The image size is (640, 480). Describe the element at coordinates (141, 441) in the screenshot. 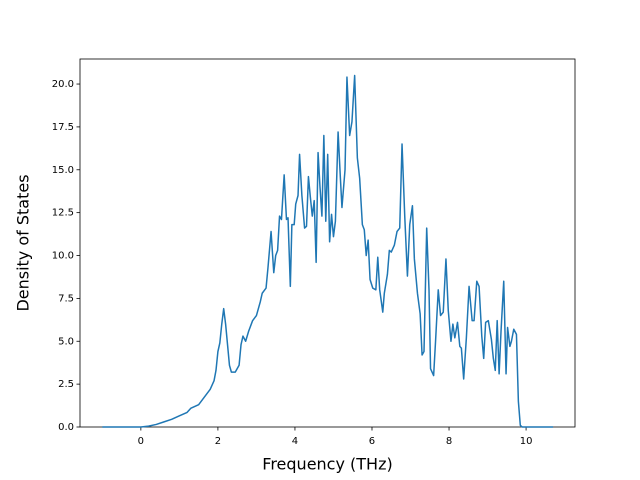

I see `x-tick-label: 0` at that location.